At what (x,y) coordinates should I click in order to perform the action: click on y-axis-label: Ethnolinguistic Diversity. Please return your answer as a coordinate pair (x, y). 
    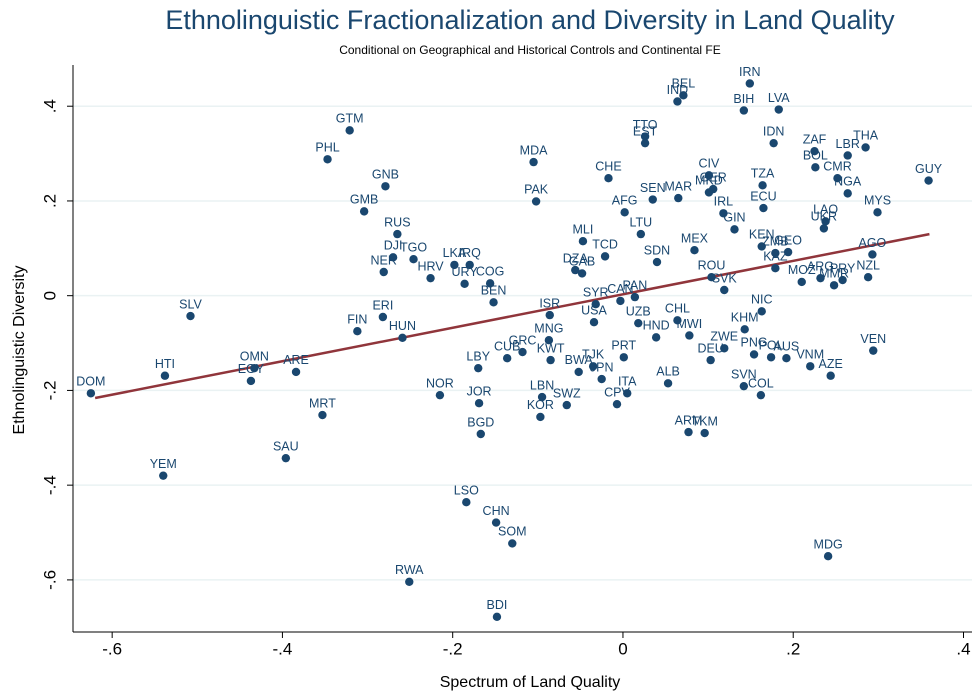
    Looking at the image, I should click on (19, 350).